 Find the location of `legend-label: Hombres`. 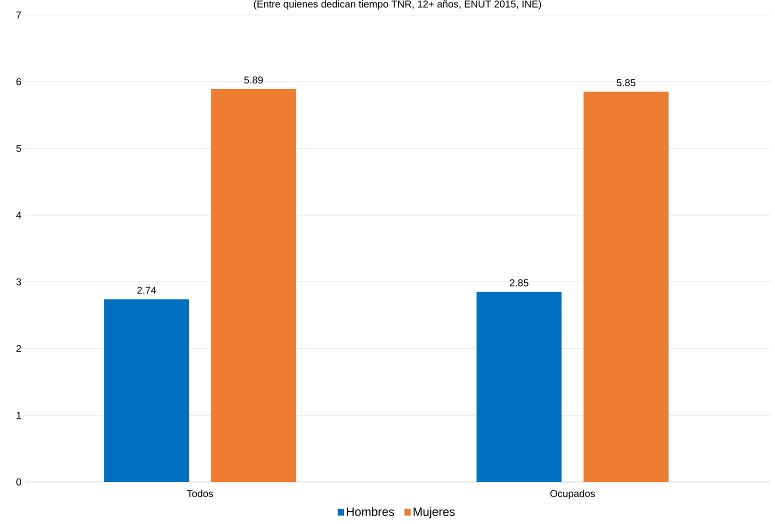

legend-label: Hombres is located at coordinates (370, 511).